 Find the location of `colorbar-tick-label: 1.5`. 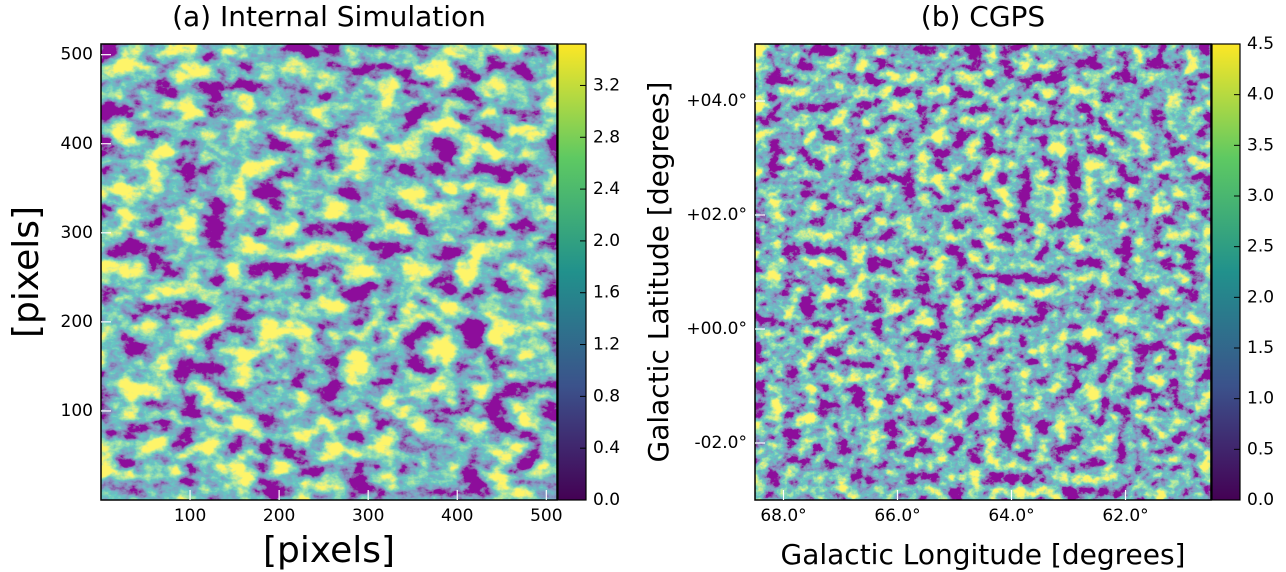

colorbar-tick-label: 1.5 is located at coordinates (1260, 348).